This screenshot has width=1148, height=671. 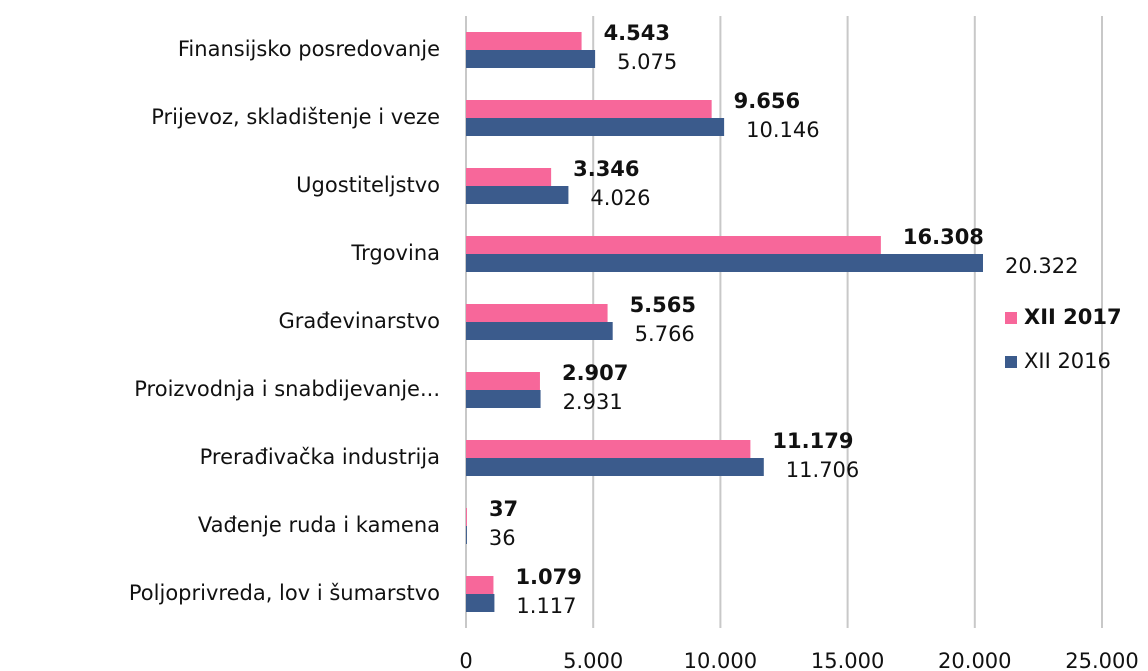 I want to click on data-label: 4.543, so click(x=637, y=33).